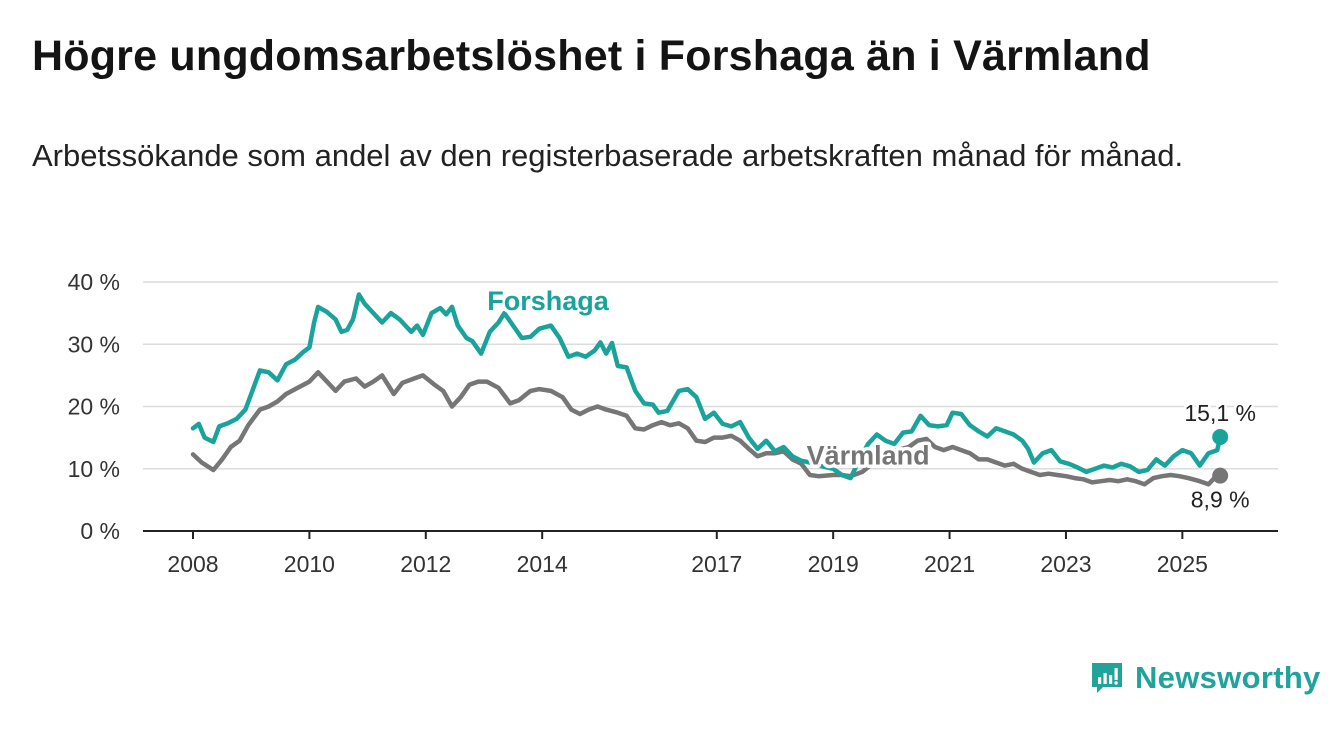 The image size is (1340, 734). What do you see at coordinates (1107, 678) in the screenshot?
I see `newsworthy-logo-icon` at bounding box center [1107, 678].